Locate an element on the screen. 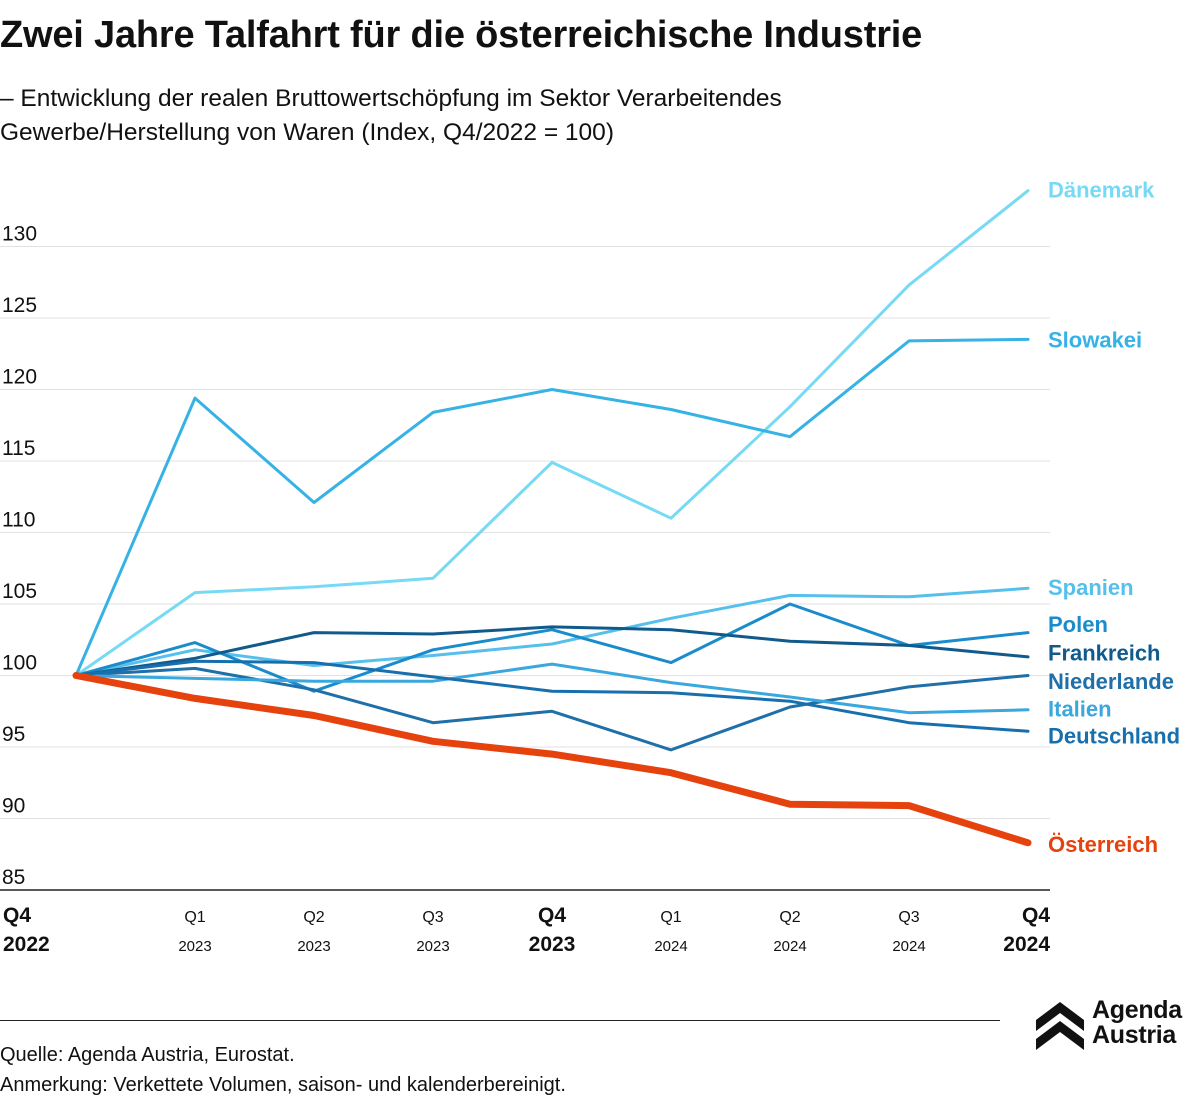 The image size is (1200, 1100). source-note: Quelle: Agenda Austria, Eurostat. is located at coordinates (147, 1055).